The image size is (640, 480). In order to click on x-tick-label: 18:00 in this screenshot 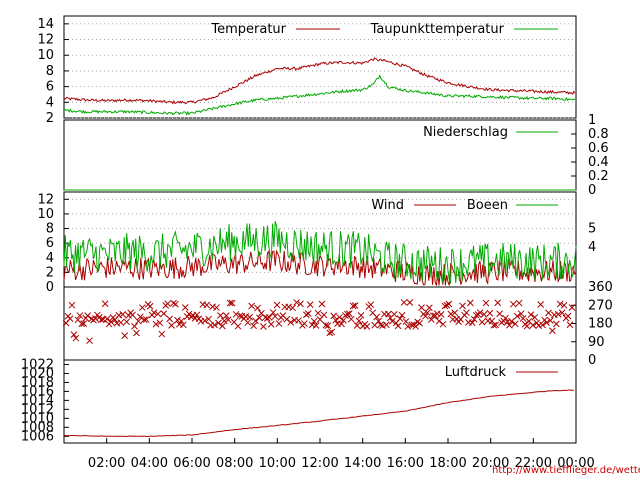, I will do `click(447, 463)`.